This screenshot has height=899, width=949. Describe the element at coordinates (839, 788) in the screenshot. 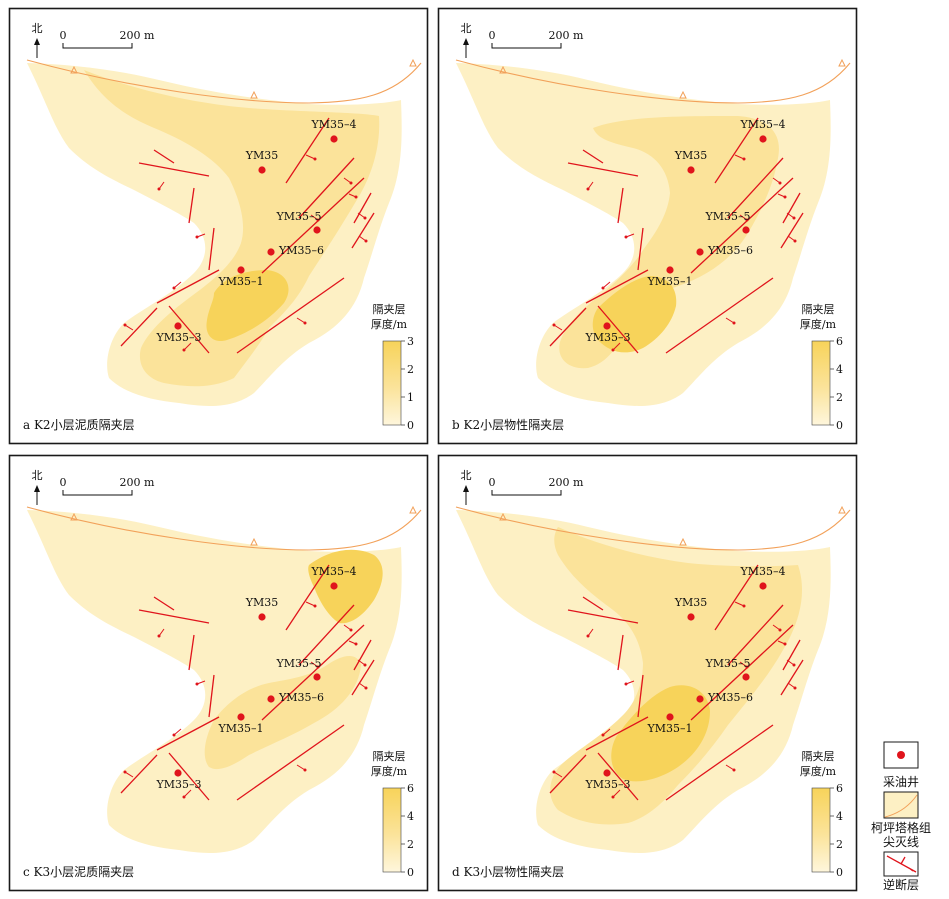

I see `legend-tick-label: 6` at that location.